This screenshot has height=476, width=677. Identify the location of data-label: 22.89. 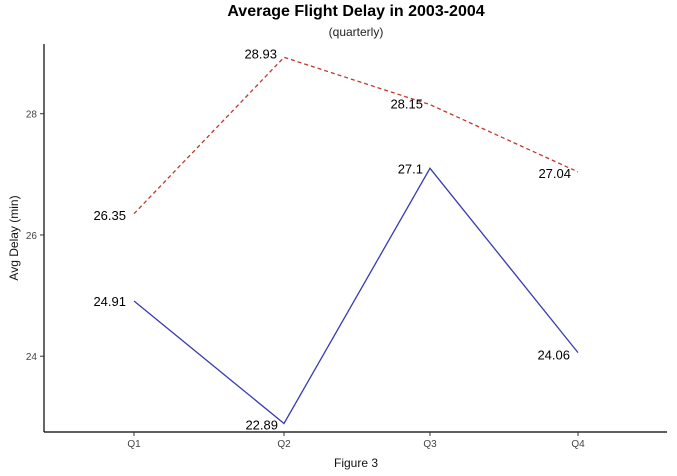
(261, 425).